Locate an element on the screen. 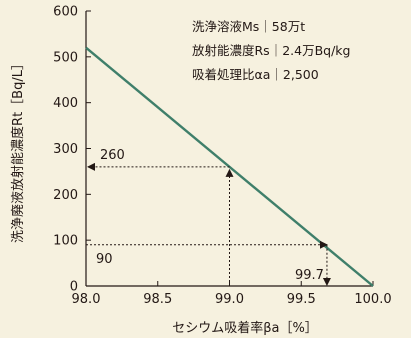  x-tick-label: 100.0 is located at coordinates (372, 299).